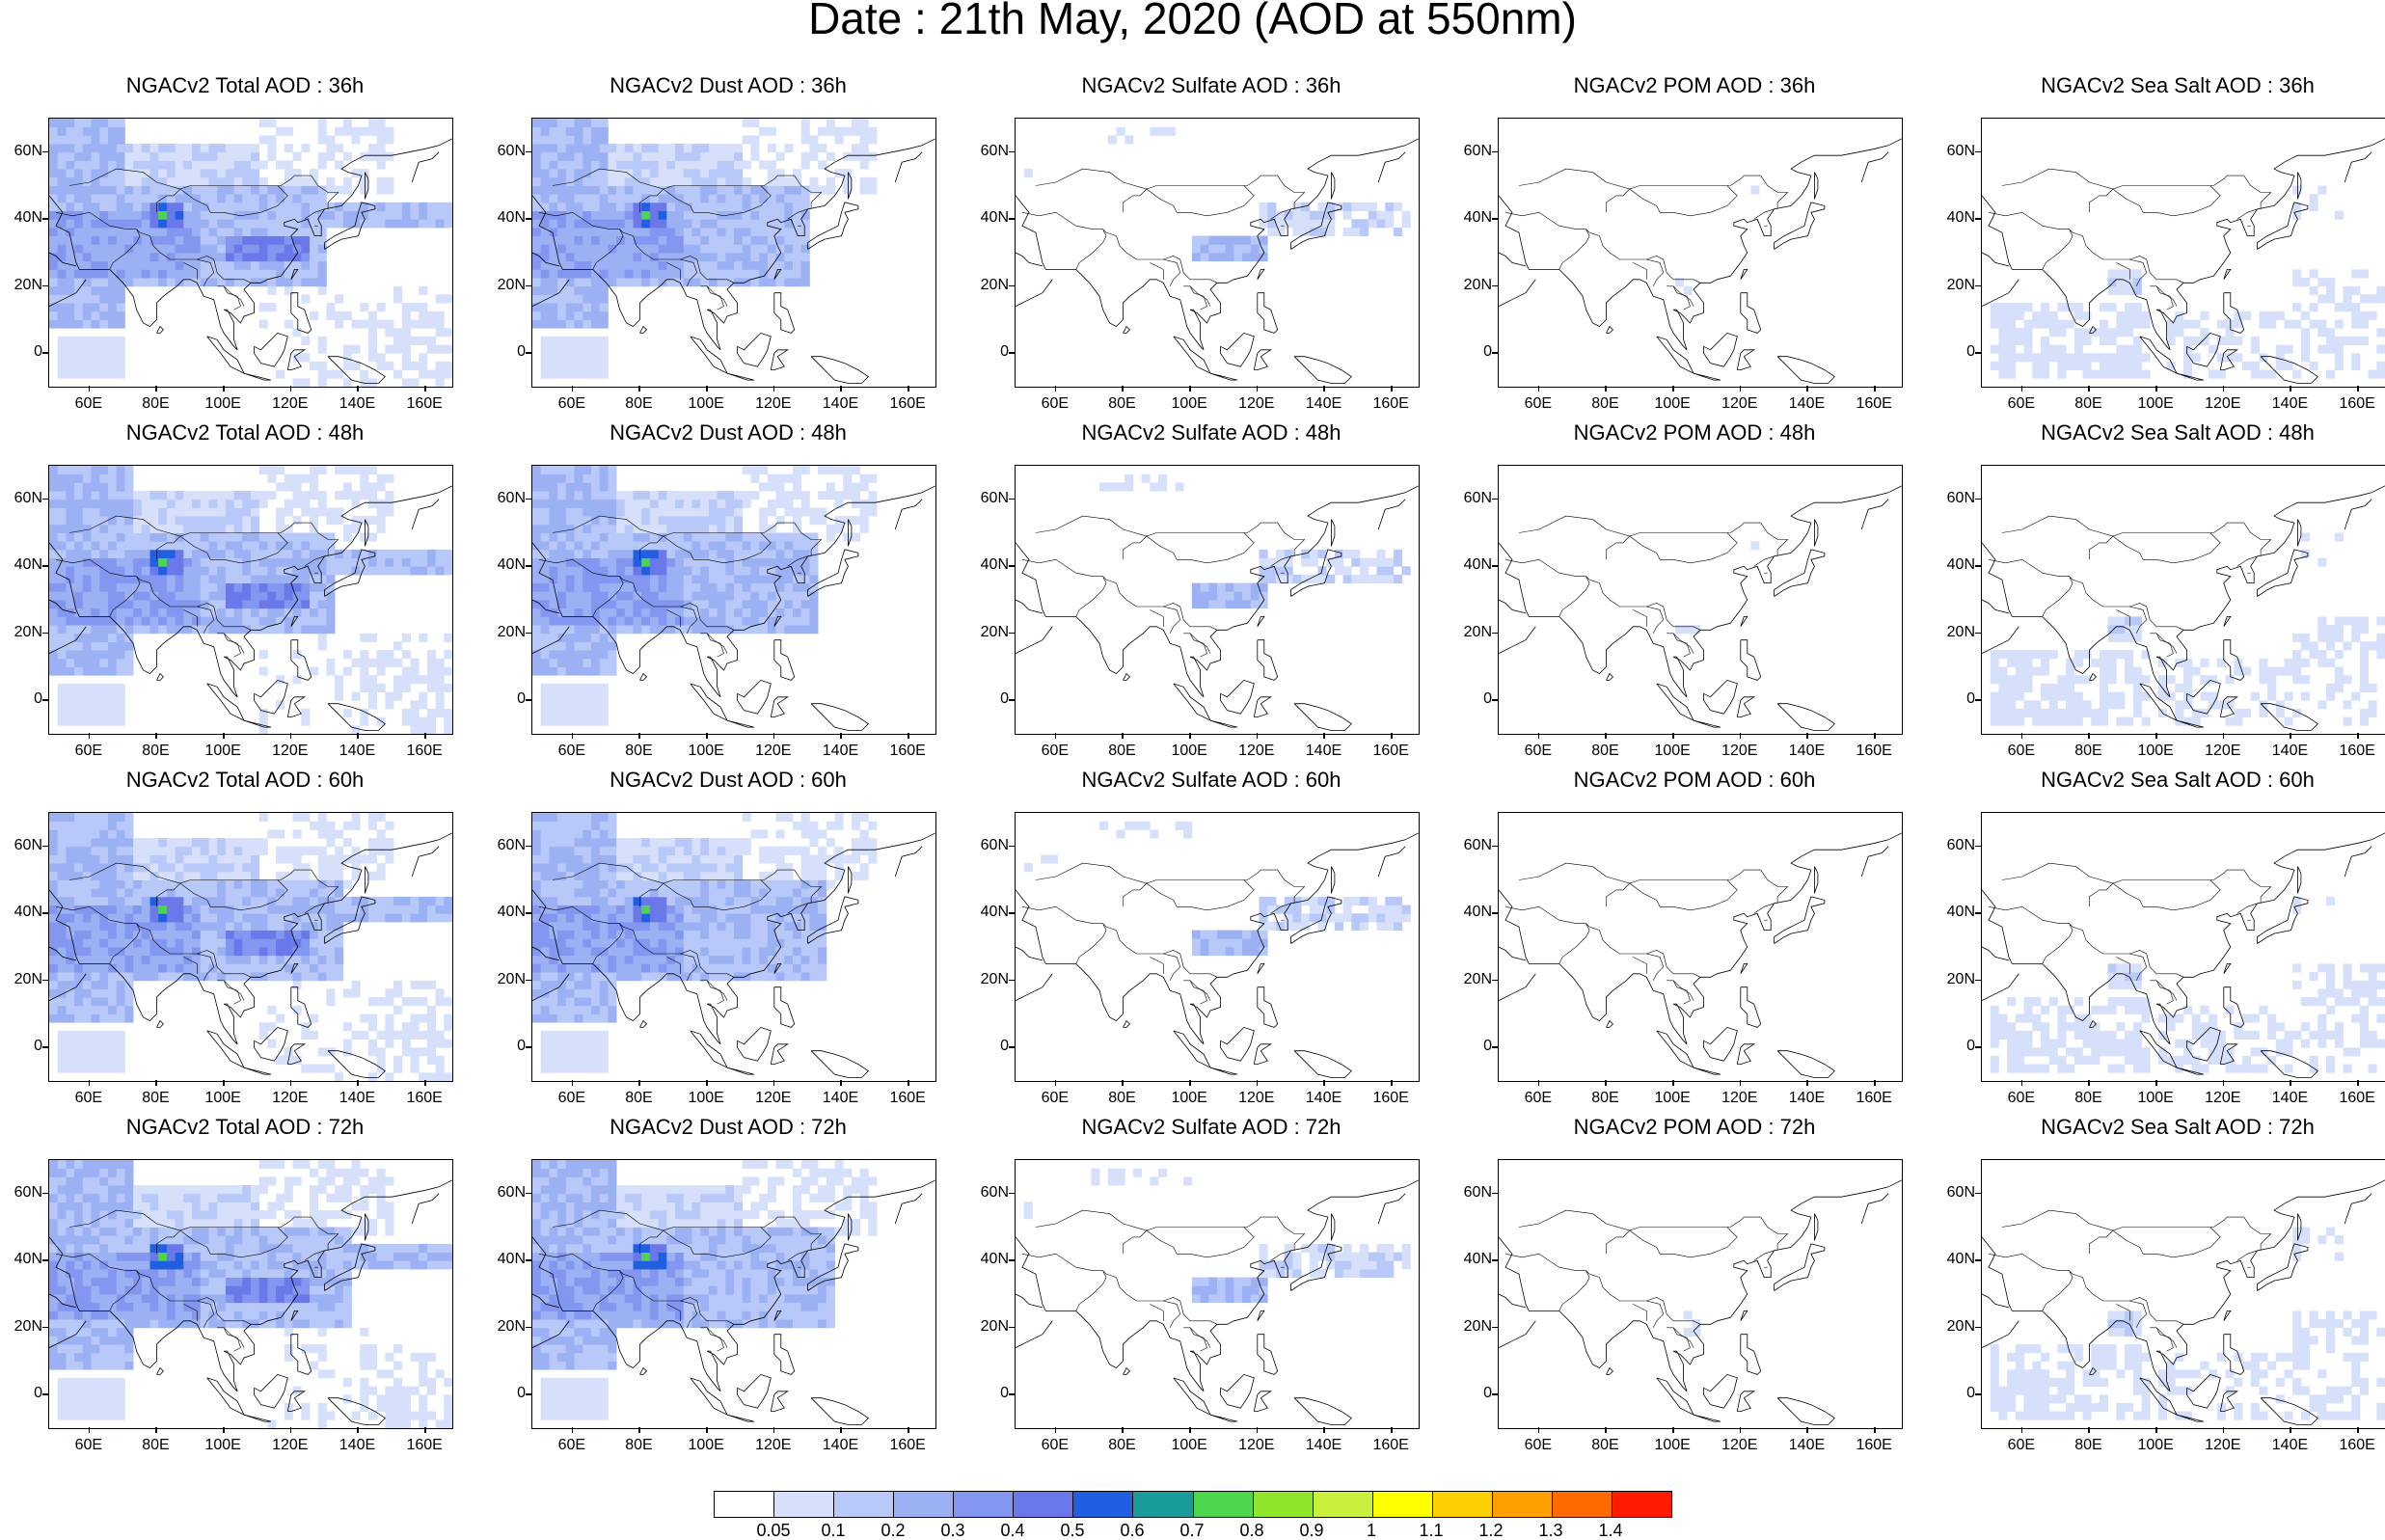 This screenshot has height=1540, width=2385. I want to click on aod-map, so click(1217, 600).